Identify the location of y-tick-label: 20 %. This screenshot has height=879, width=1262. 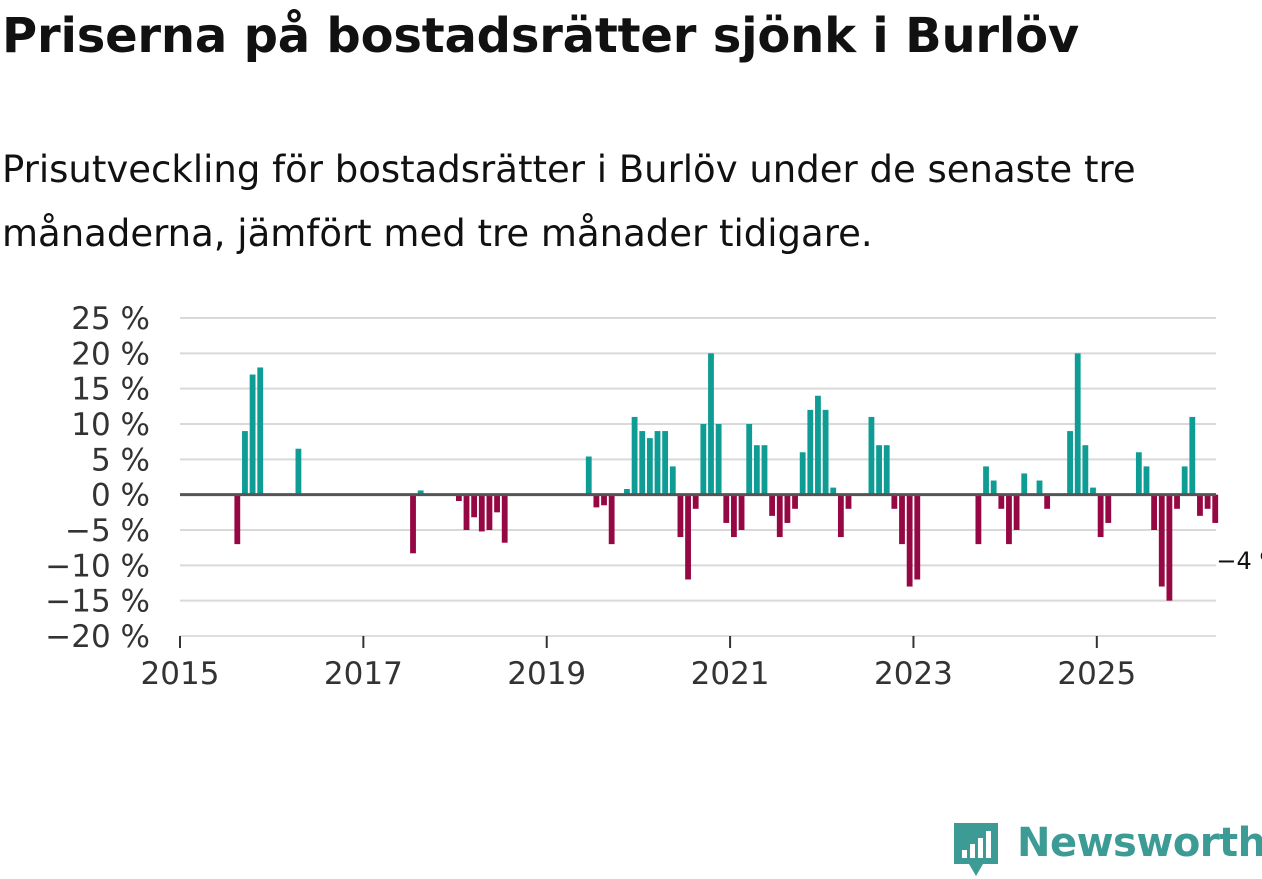
(110, 354).